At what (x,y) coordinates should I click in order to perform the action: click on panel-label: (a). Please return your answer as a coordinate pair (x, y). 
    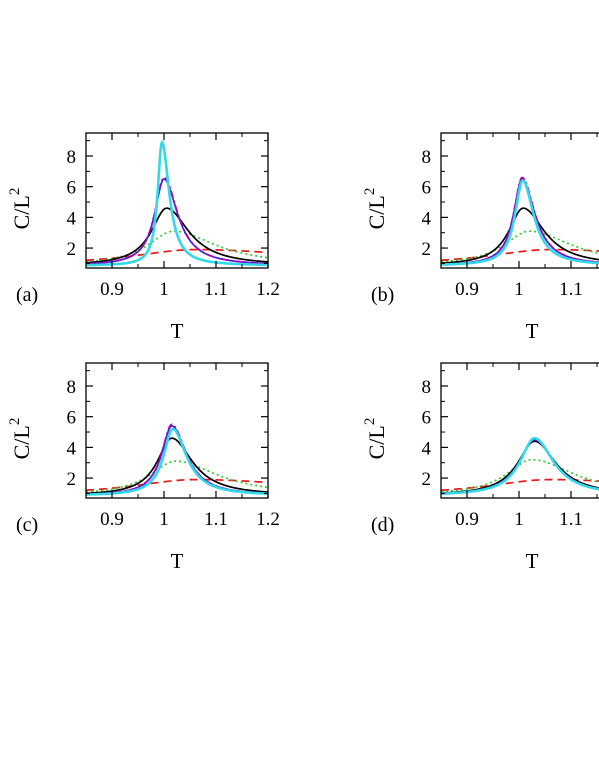
    Looking at the image, I should click on (27, 295).